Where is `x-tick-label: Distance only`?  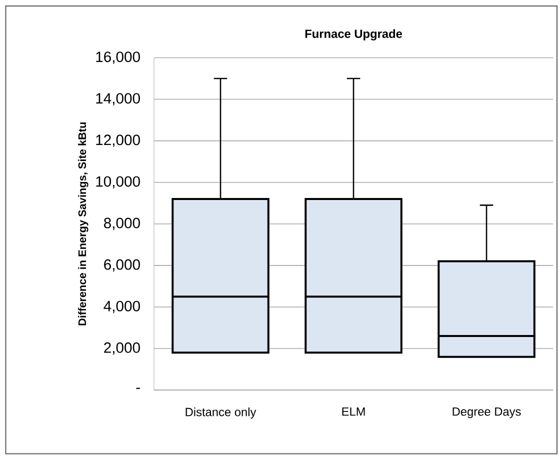 x-tick-label: Distance only is located at coordinates (221, 413).